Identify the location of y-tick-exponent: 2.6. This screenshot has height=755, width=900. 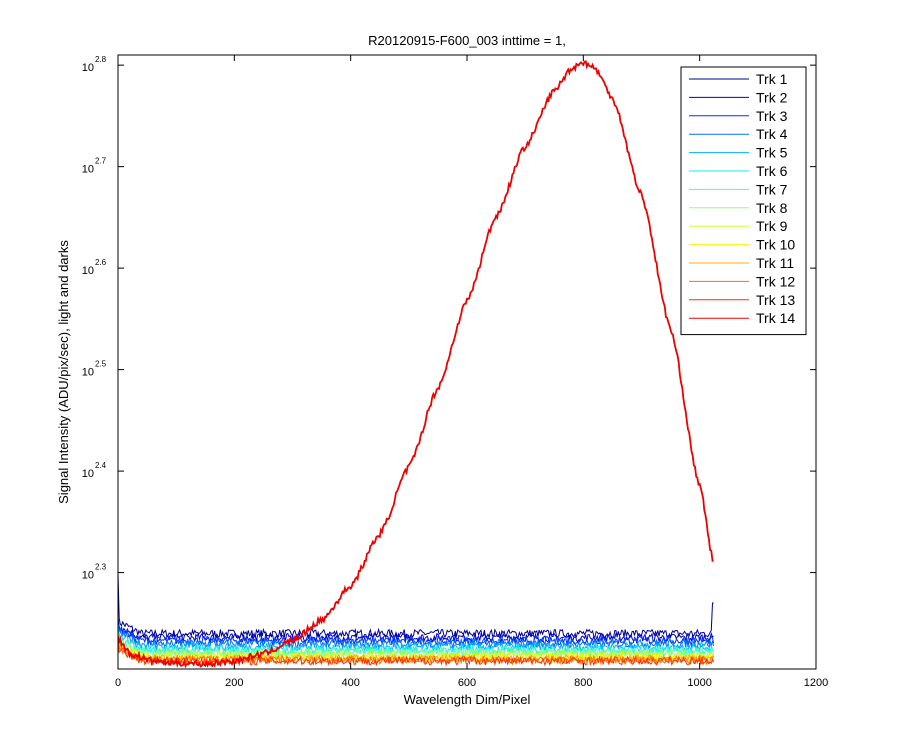
(101, 262).